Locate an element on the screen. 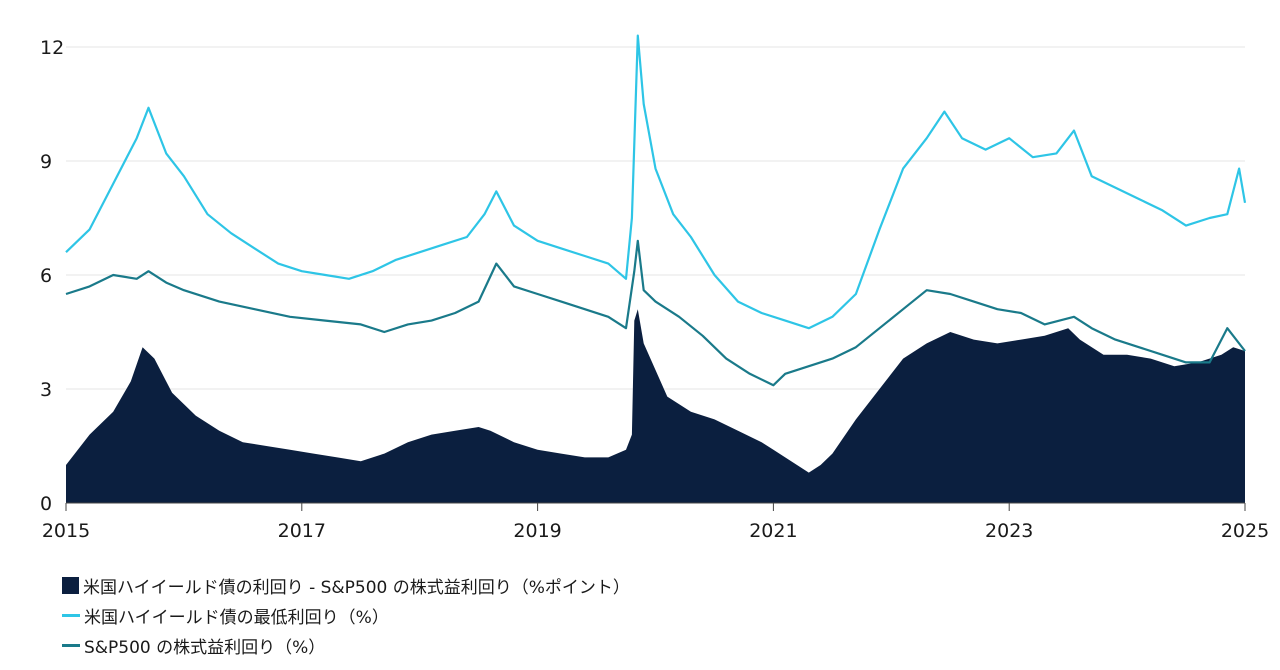 This screenshot has height=670, width=1280. x-tick-label-2015: 2015 is located at coordinates (66, 531).